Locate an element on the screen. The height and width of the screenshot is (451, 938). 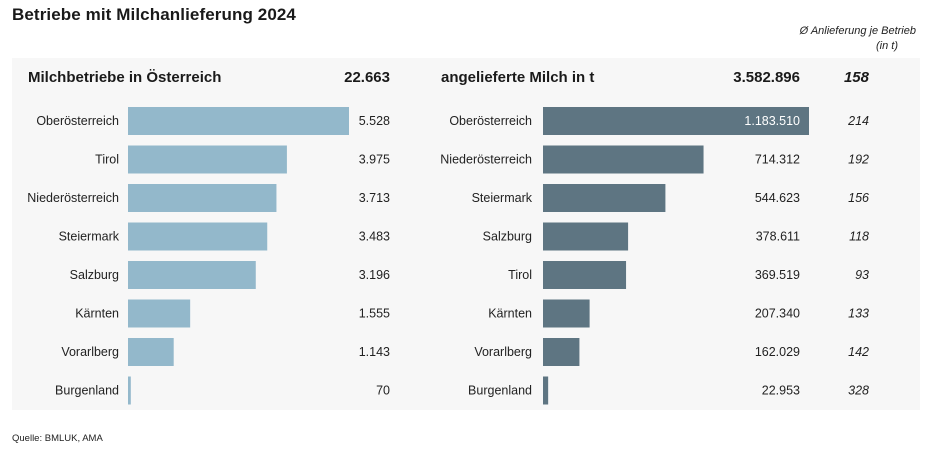
left-category-vorarlberg: Vorarlberg is located at coordinates (90, 352).